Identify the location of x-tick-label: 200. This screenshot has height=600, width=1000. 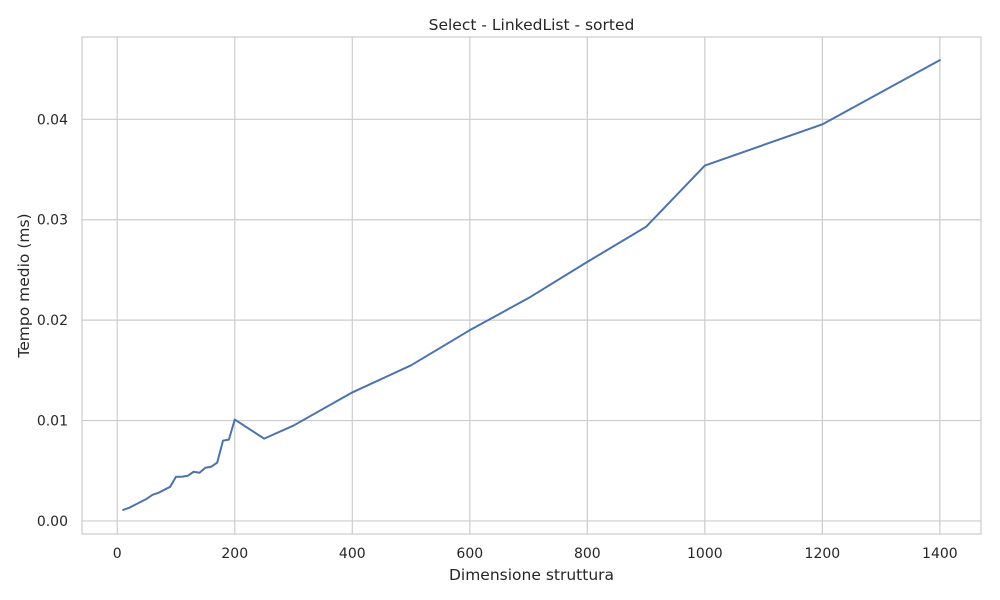
(234, 554).